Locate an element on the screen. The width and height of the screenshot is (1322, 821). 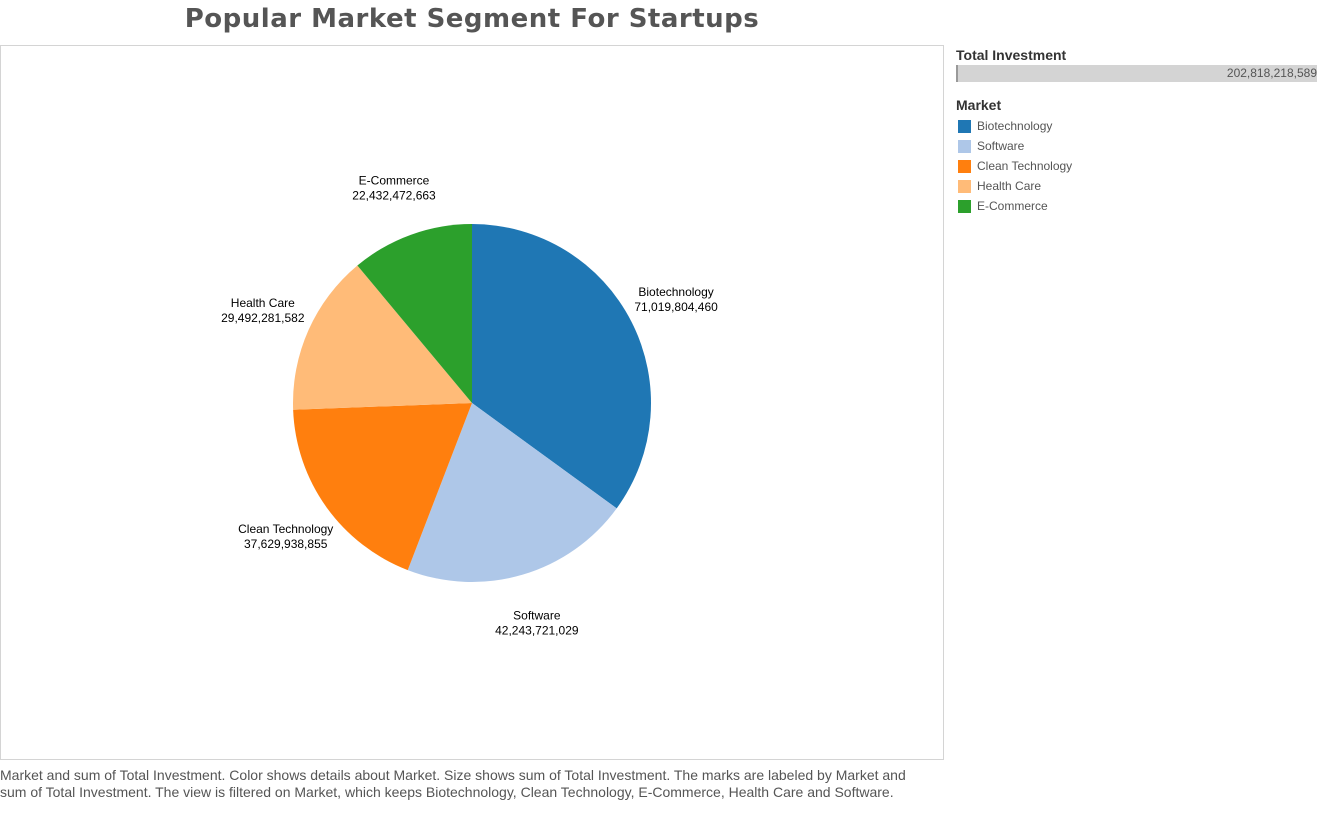
total-investment-filter: 202,818,218,589 is located at coordinates (1136, 73).